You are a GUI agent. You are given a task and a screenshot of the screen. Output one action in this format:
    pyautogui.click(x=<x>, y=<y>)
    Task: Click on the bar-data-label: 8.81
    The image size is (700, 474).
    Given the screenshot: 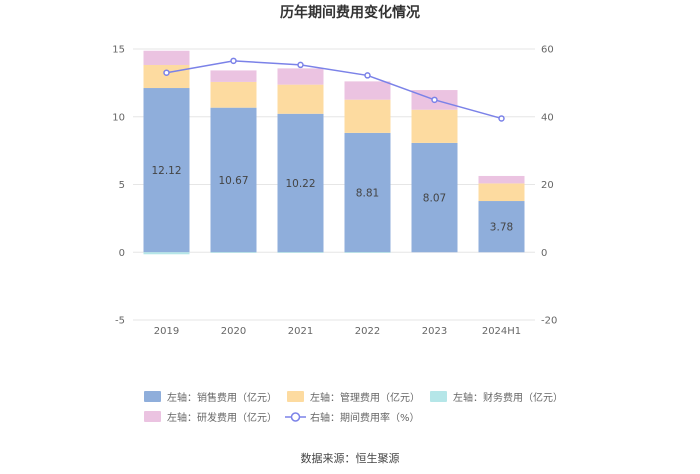 What is the action you would take?
    pyautogui.click(x=367, y=194)
    